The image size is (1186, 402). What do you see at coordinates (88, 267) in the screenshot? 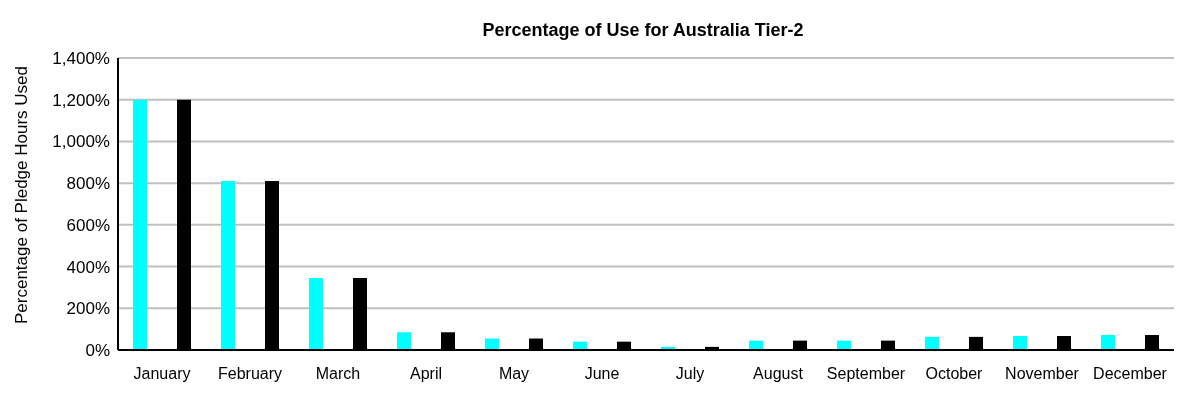
I see `y-tick-label: 400%` at bounding box center [88, 267].